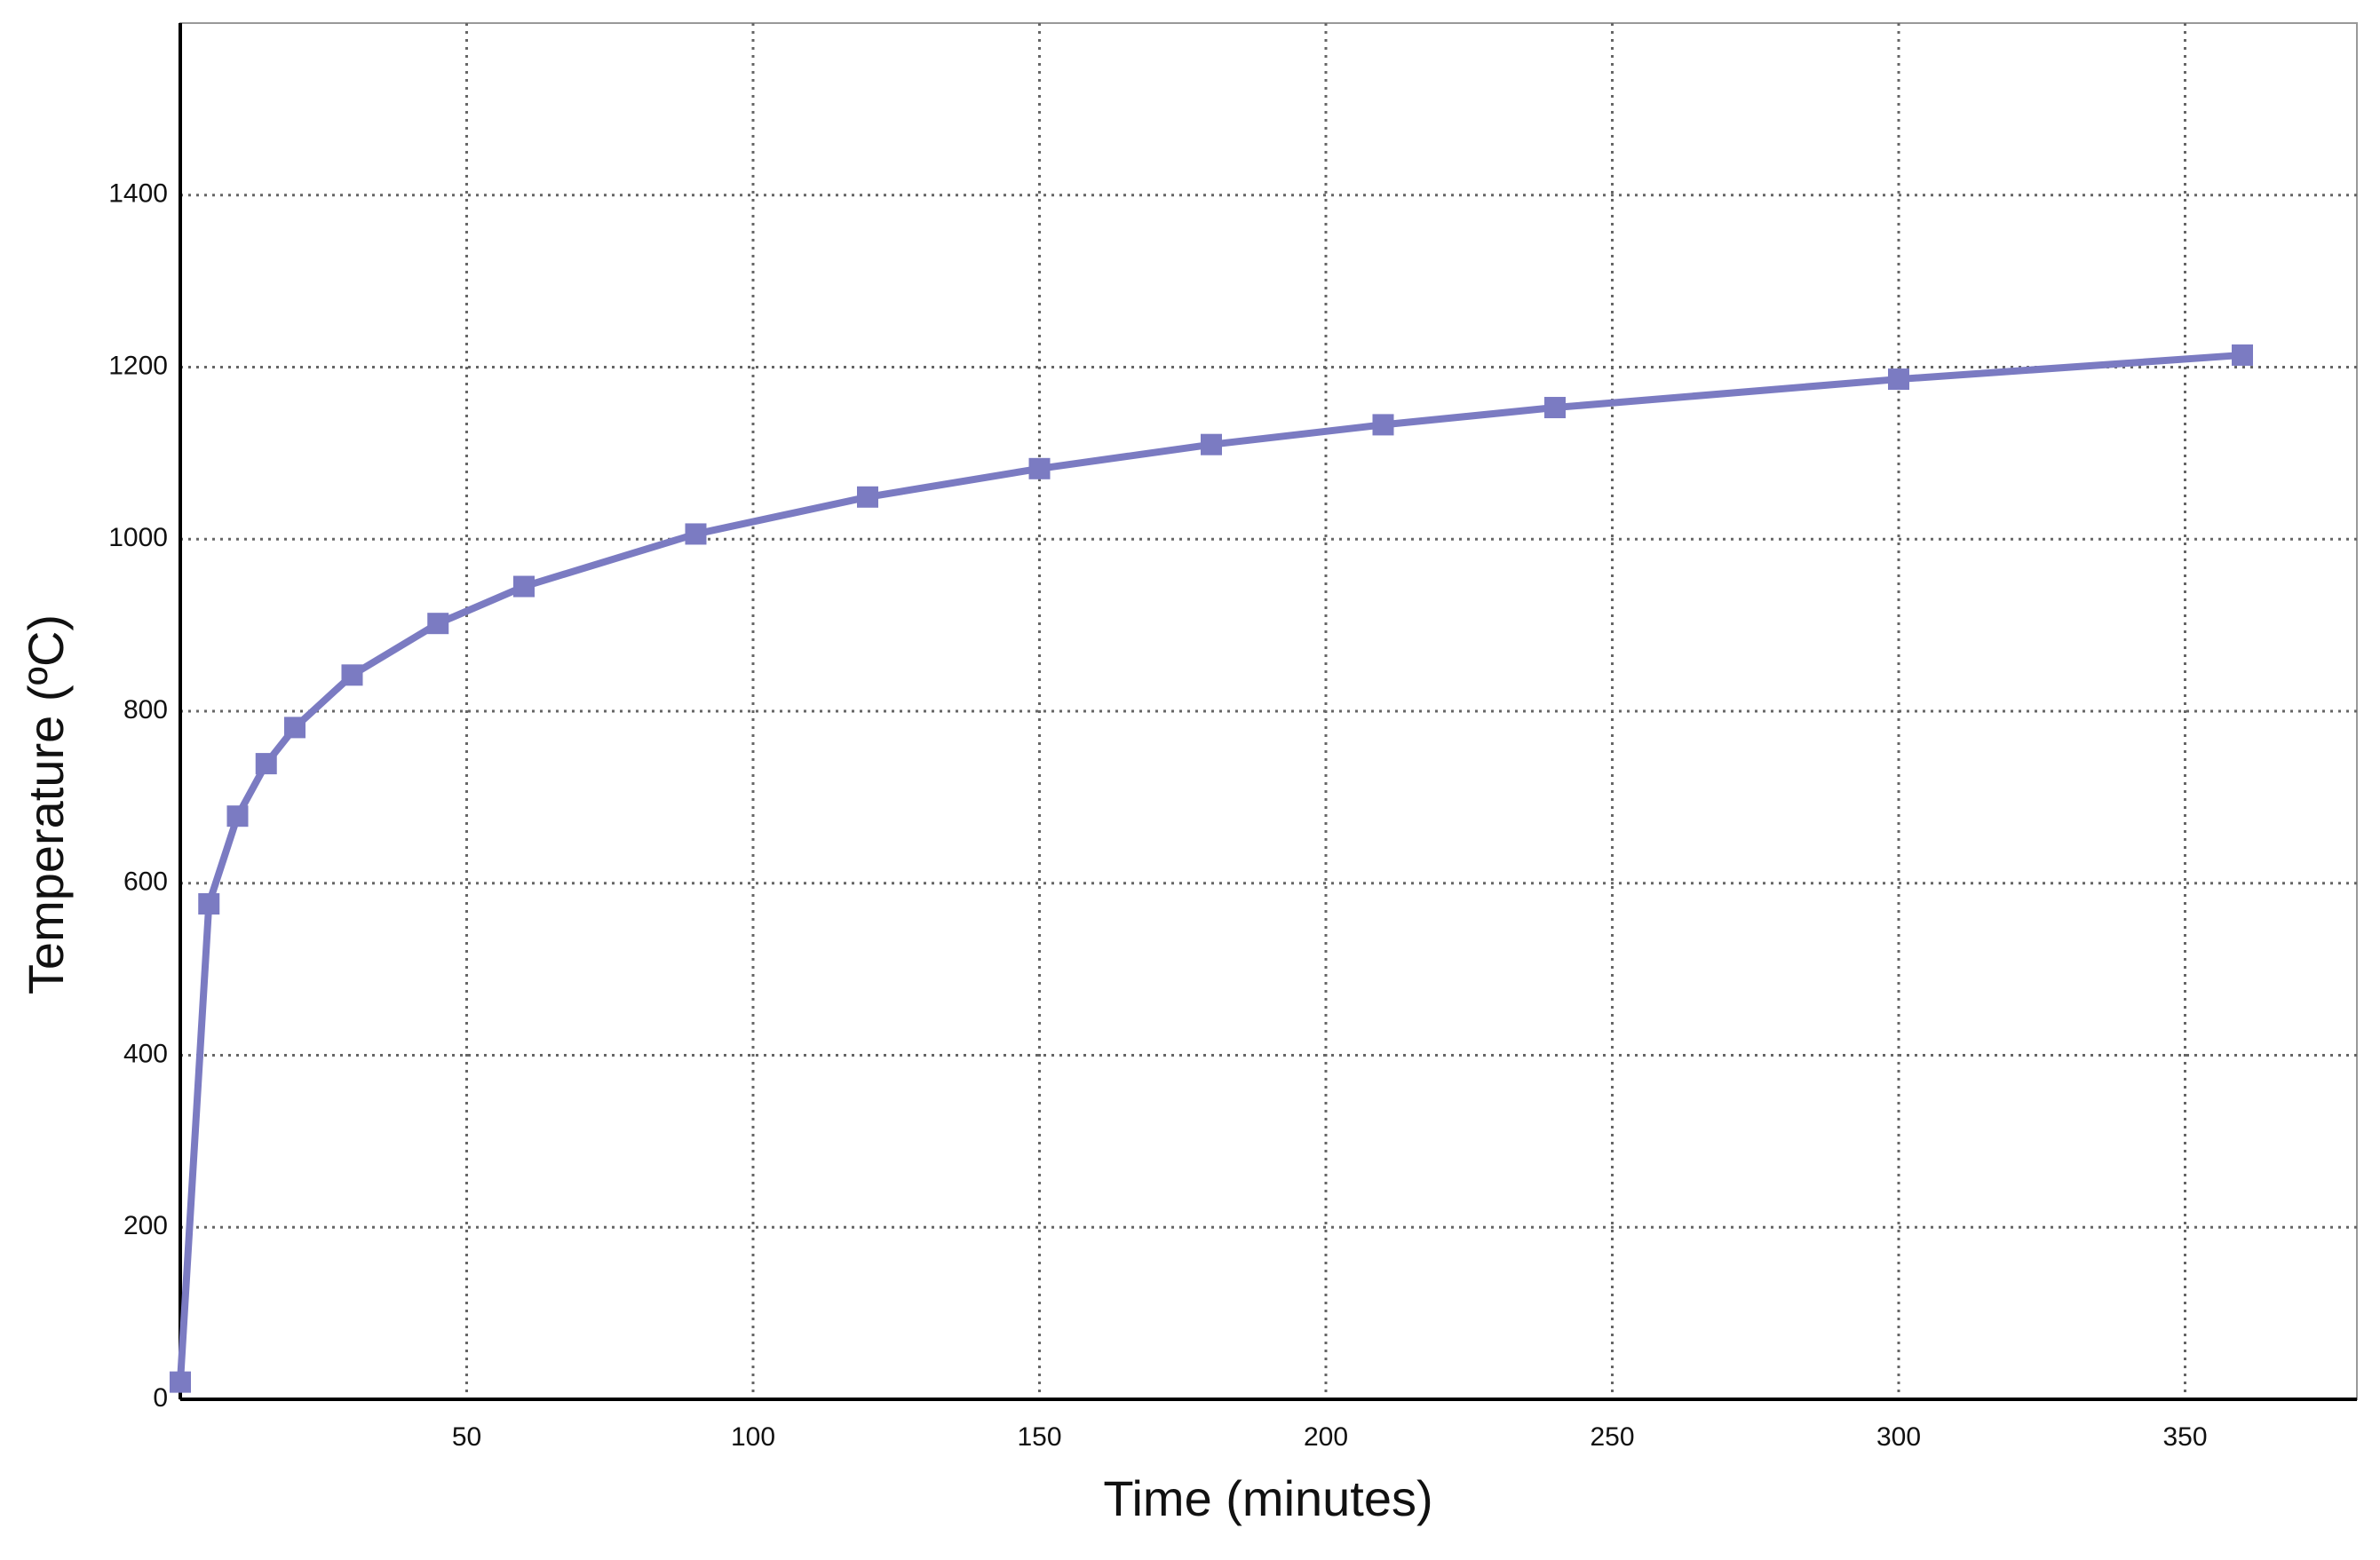 Image resolution: width=2380 pixels, height=1560 pixels. What do you see at coordinates (138, 537) in the screenshot?
I see `y-tick-label: 1000` at bounding box center [138, 537].